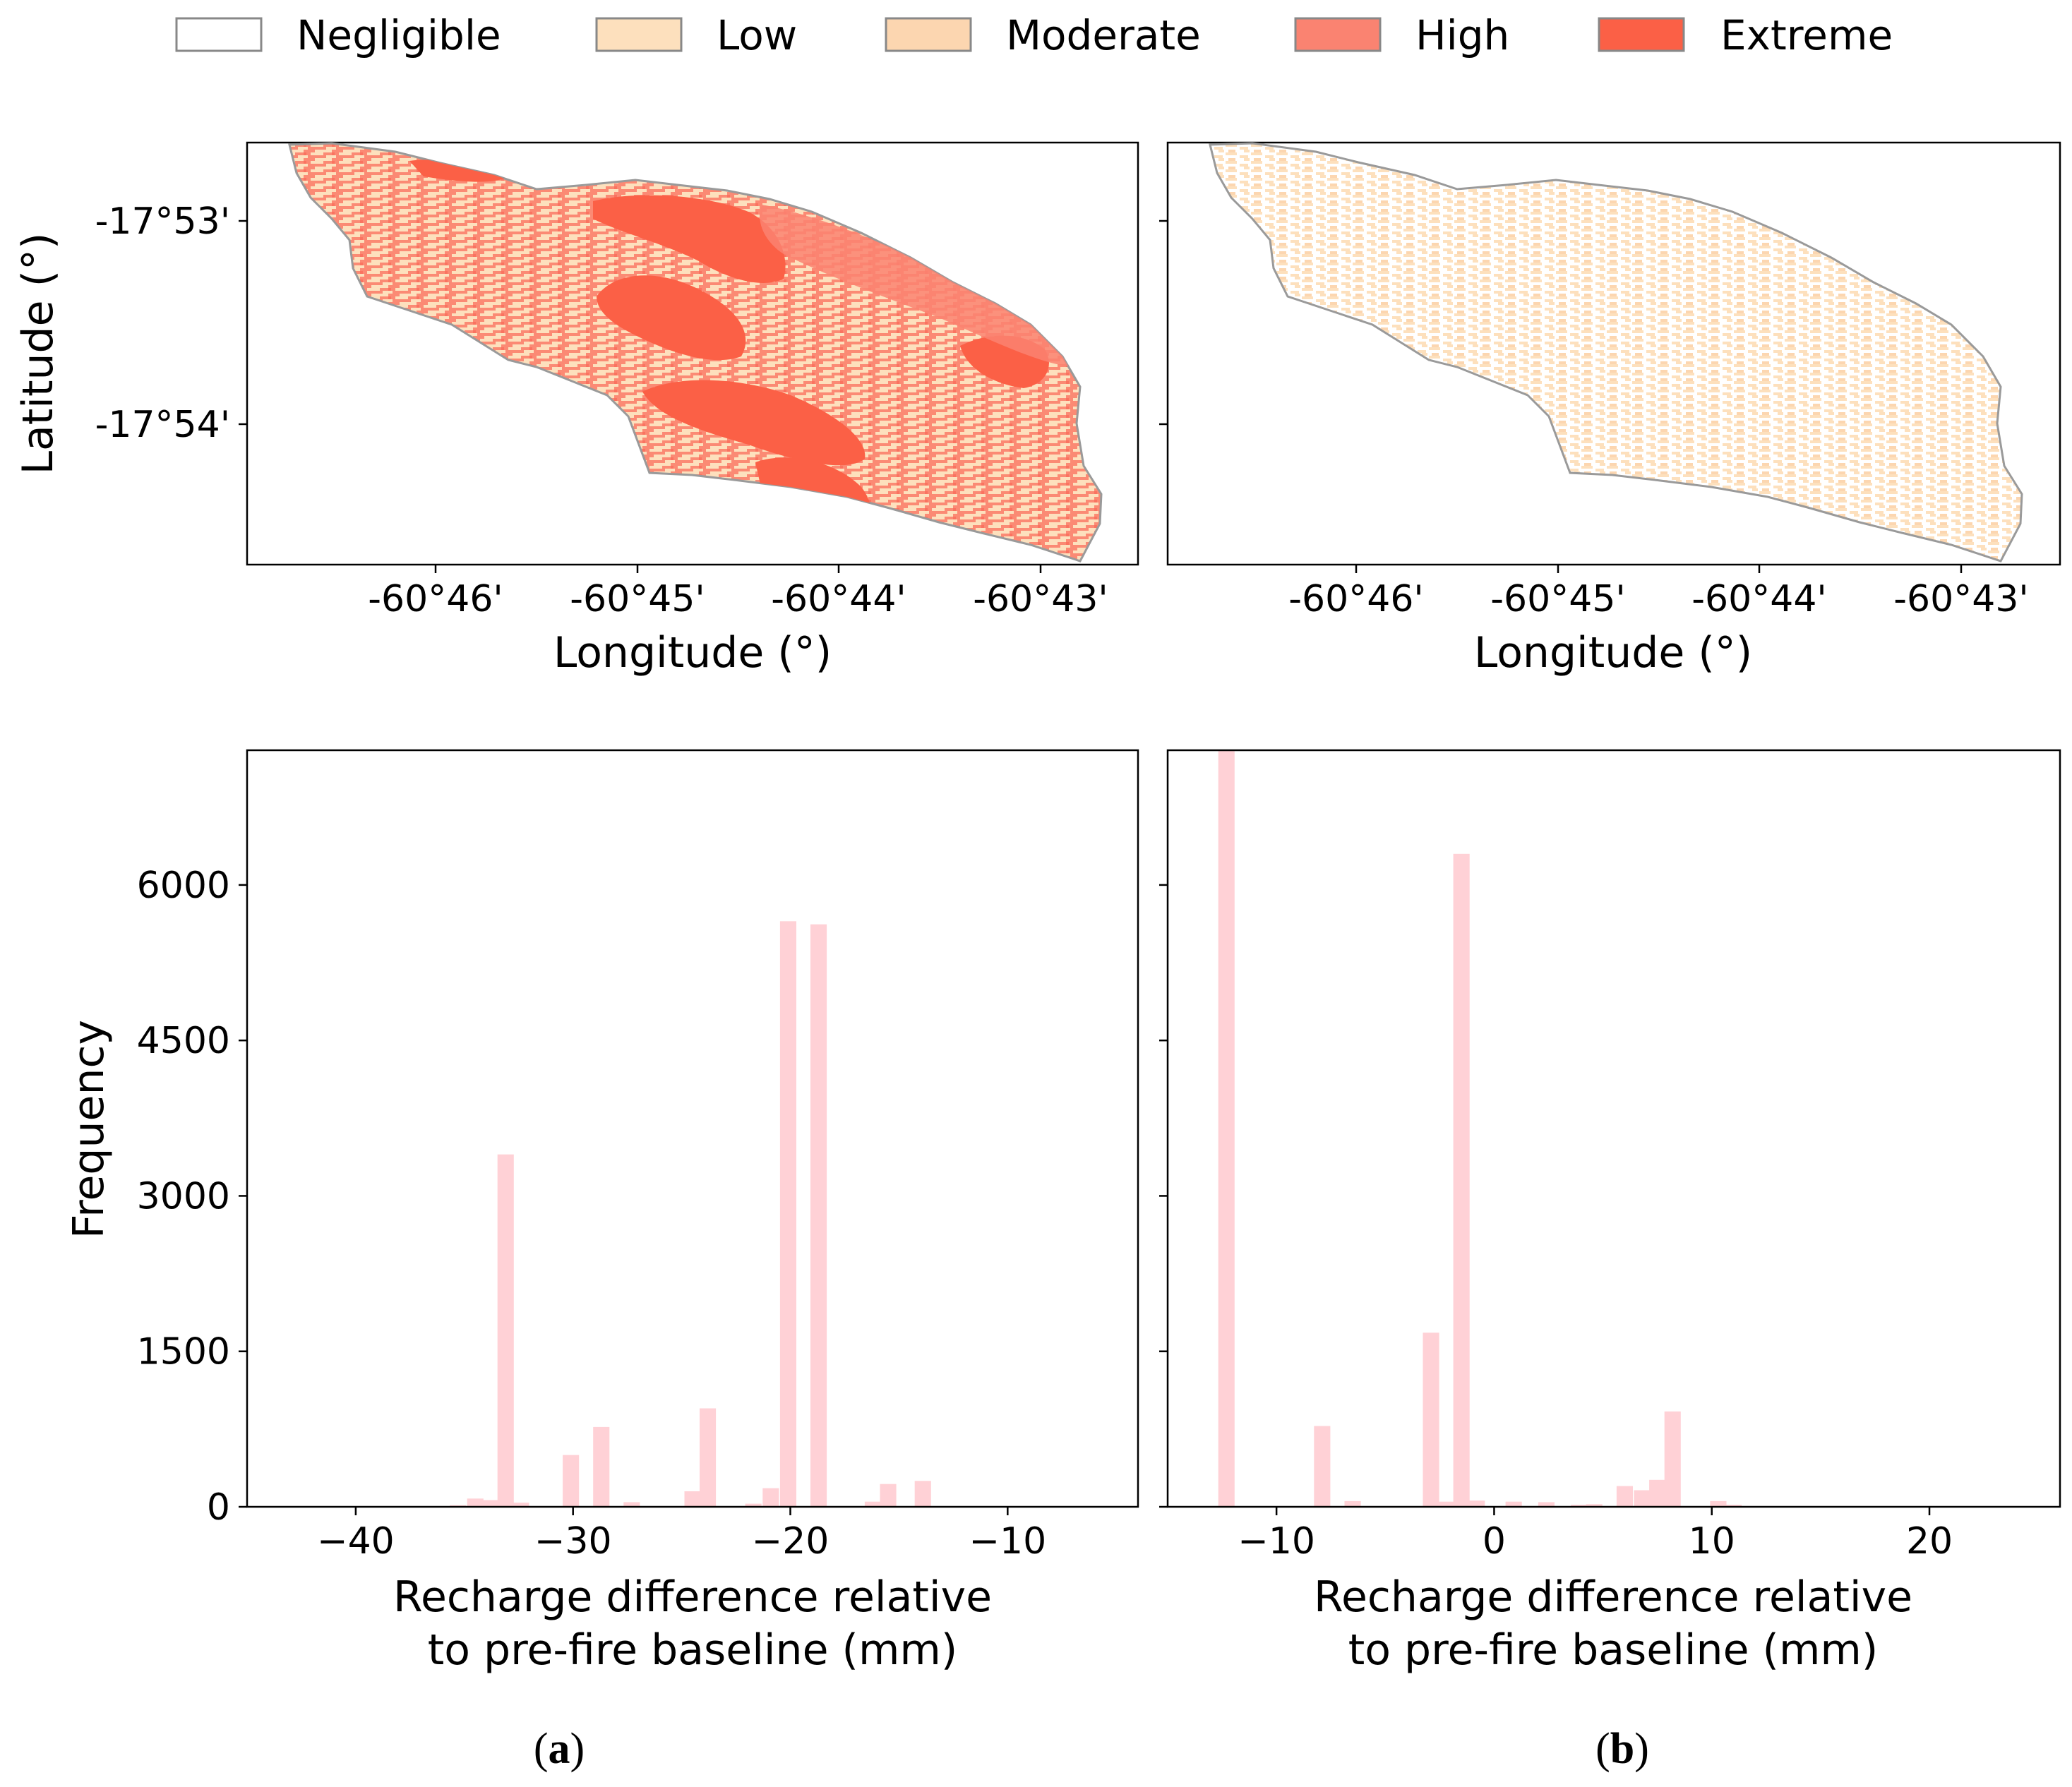  I want to click on histogram-b-yticks, so click(1163, 1196).